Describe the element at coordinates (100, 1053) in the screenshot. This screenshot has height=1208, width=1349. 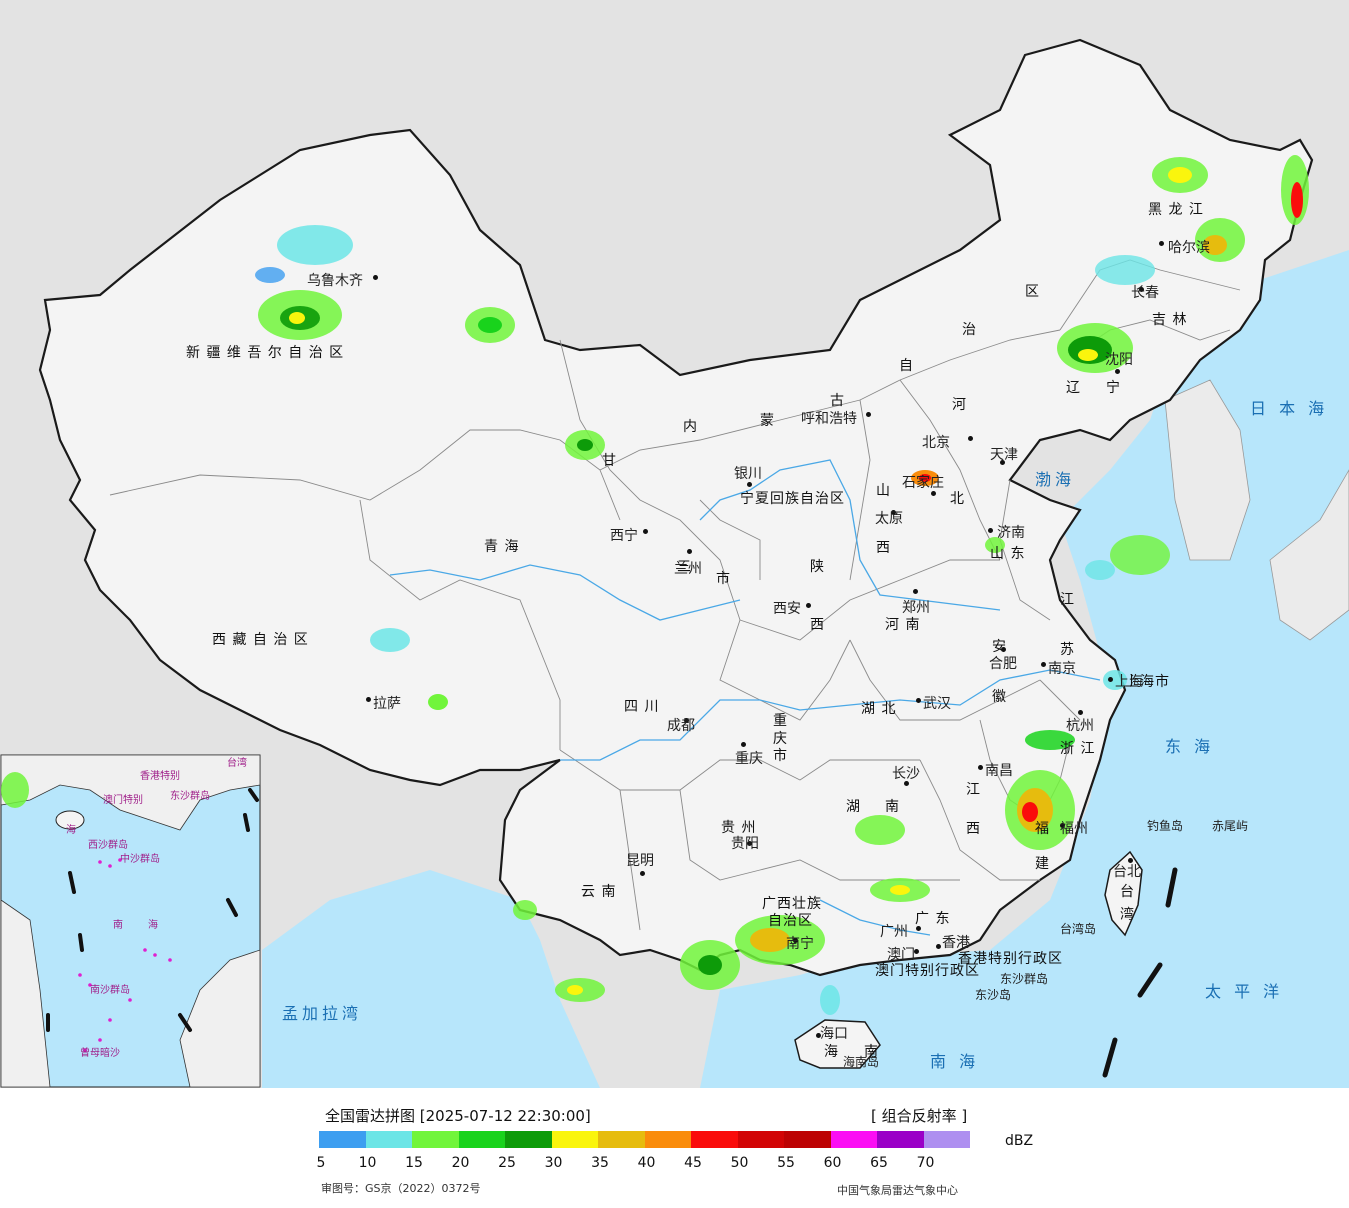
I see `inset-label: 曾母暗沙` at that location.